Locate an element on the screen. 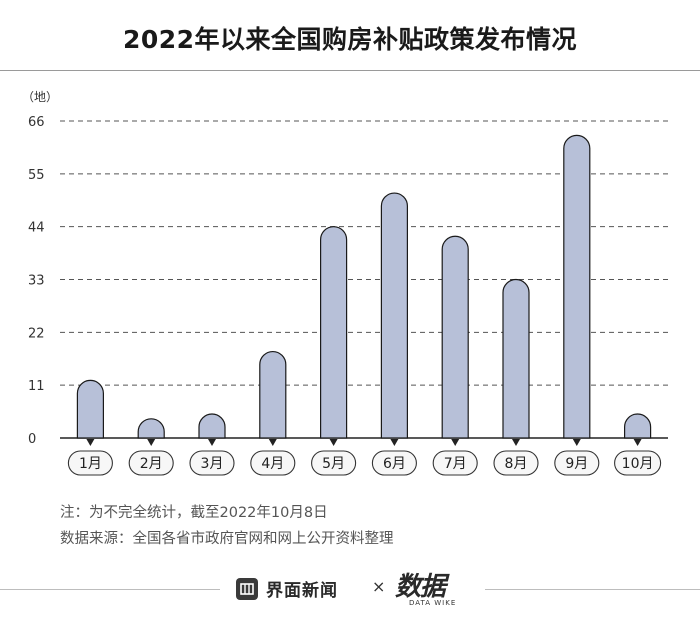 The width and height of the screenshot is (700, 642). x-tick-label: 3月 is located at coordinates (212, 464).